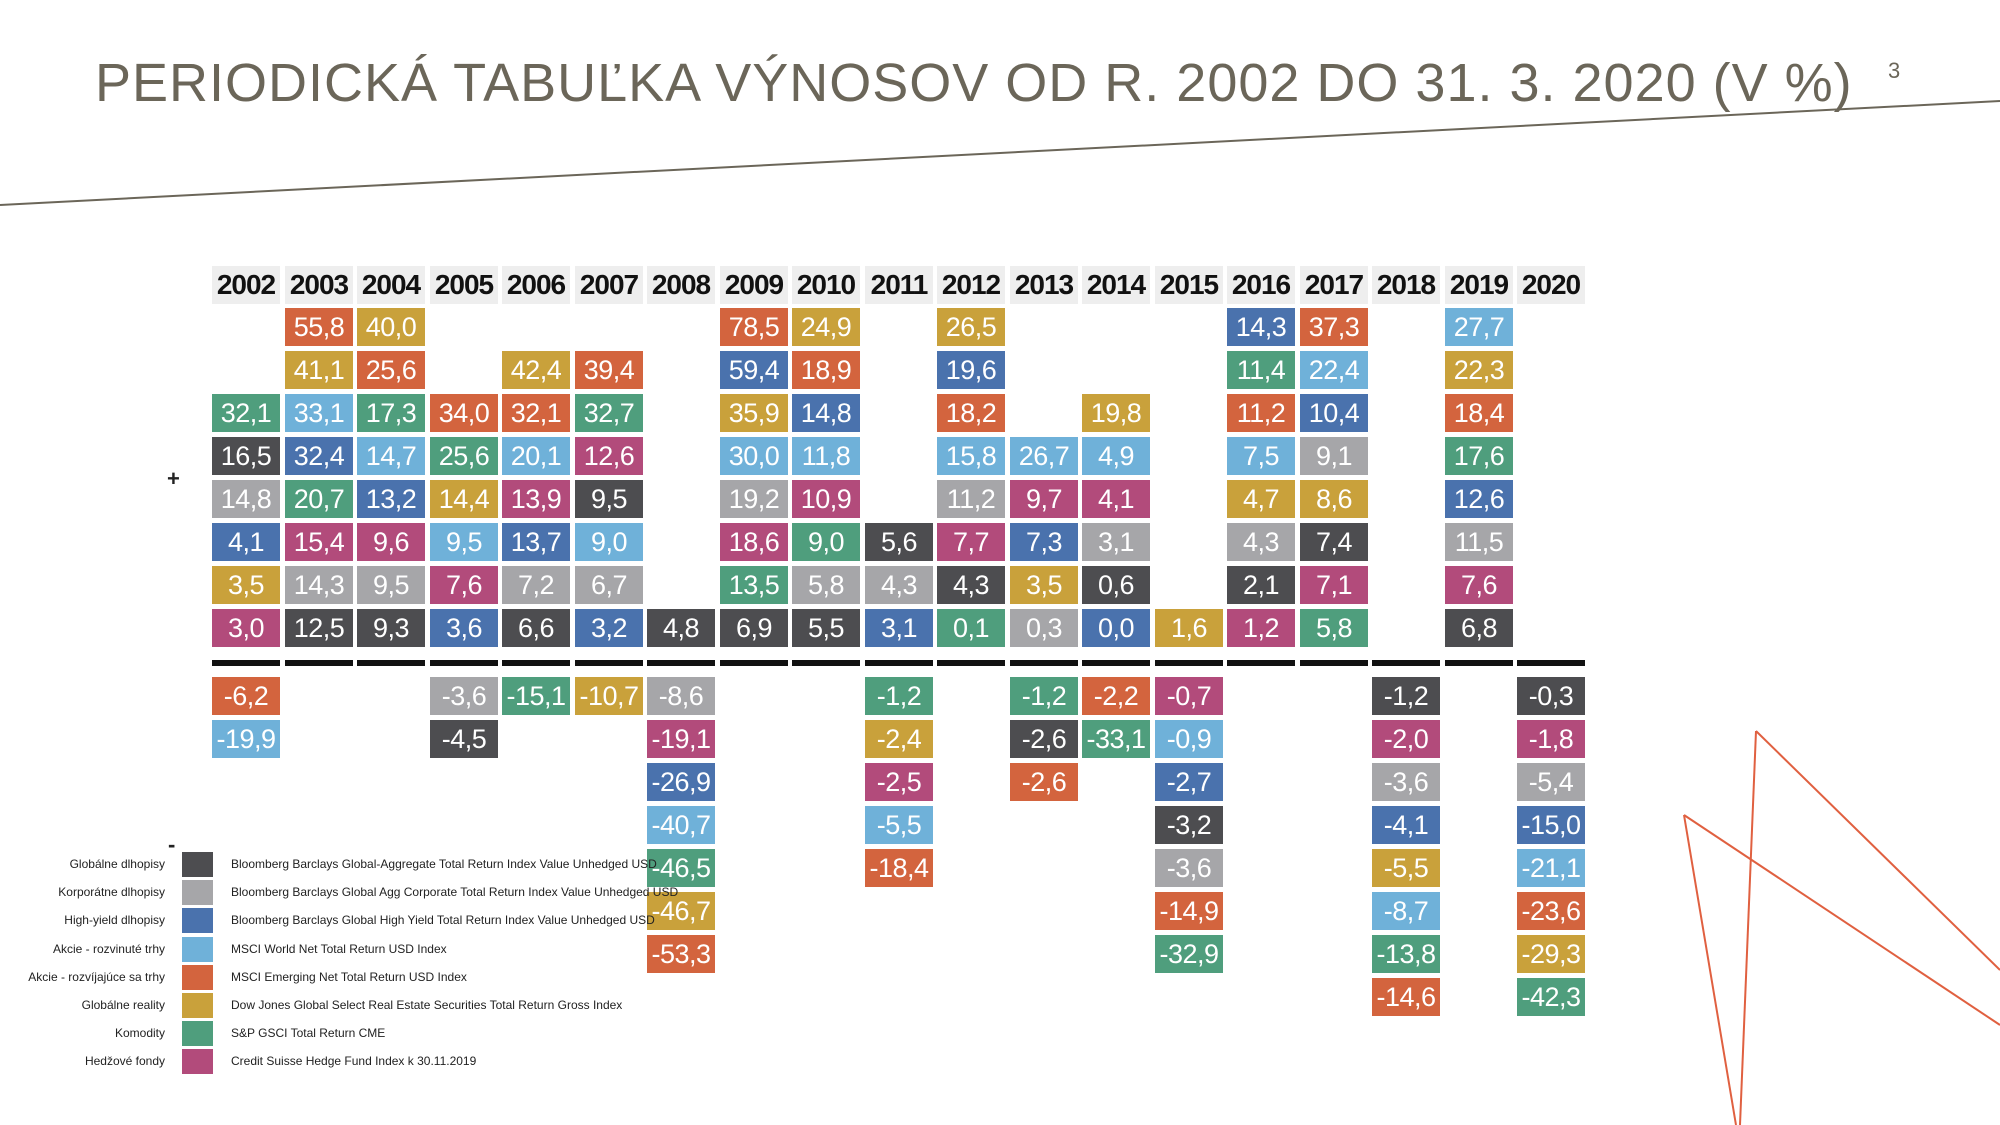 This screenshot has width=2000, height=1125. Describe the element at coordinates (1116, 413) in the screenshot. I see `return-cell: 19,8` at that location.